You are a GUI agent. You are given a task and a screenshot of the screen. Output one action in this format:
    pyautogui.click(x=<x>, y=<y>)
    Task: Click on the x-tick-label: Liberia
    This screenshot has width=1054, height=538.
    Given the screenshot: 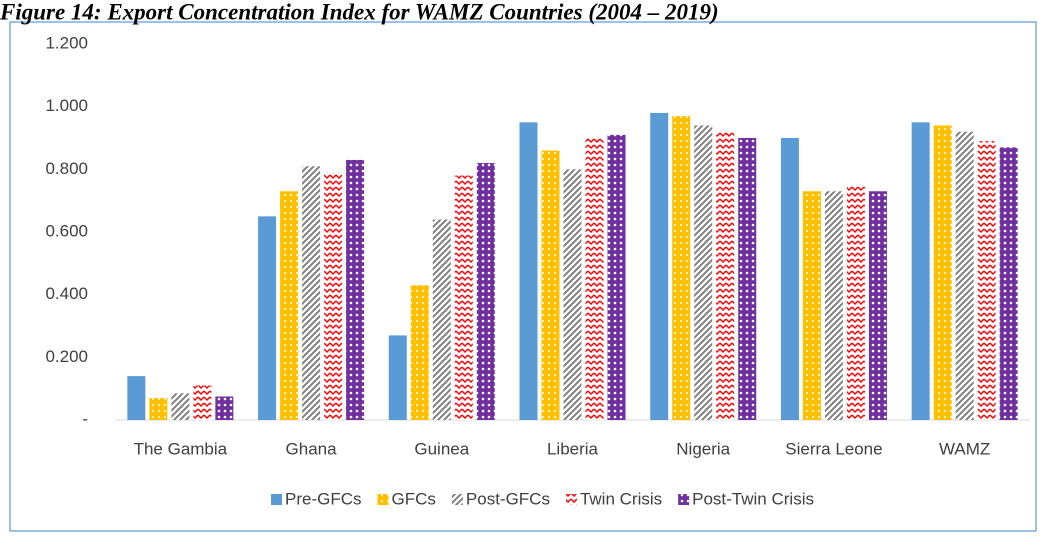 What is the action you would take?
    pyautogui.click(x=573, y=448)
    